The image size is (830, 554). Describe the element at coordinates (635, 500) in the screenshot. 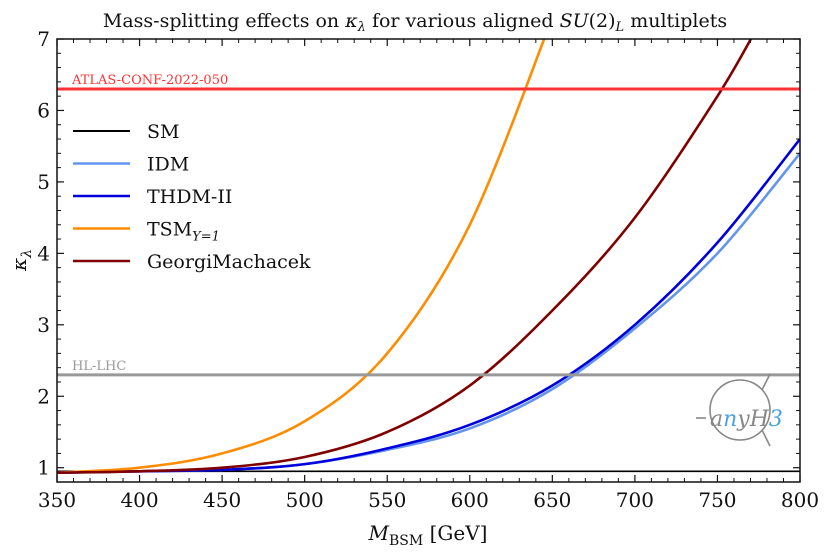

I see `x-tick-label: 700` at that location.